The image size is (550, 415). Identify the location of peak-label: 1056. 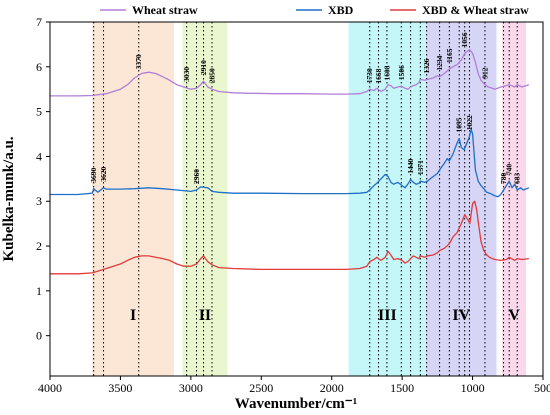
(464, 39).